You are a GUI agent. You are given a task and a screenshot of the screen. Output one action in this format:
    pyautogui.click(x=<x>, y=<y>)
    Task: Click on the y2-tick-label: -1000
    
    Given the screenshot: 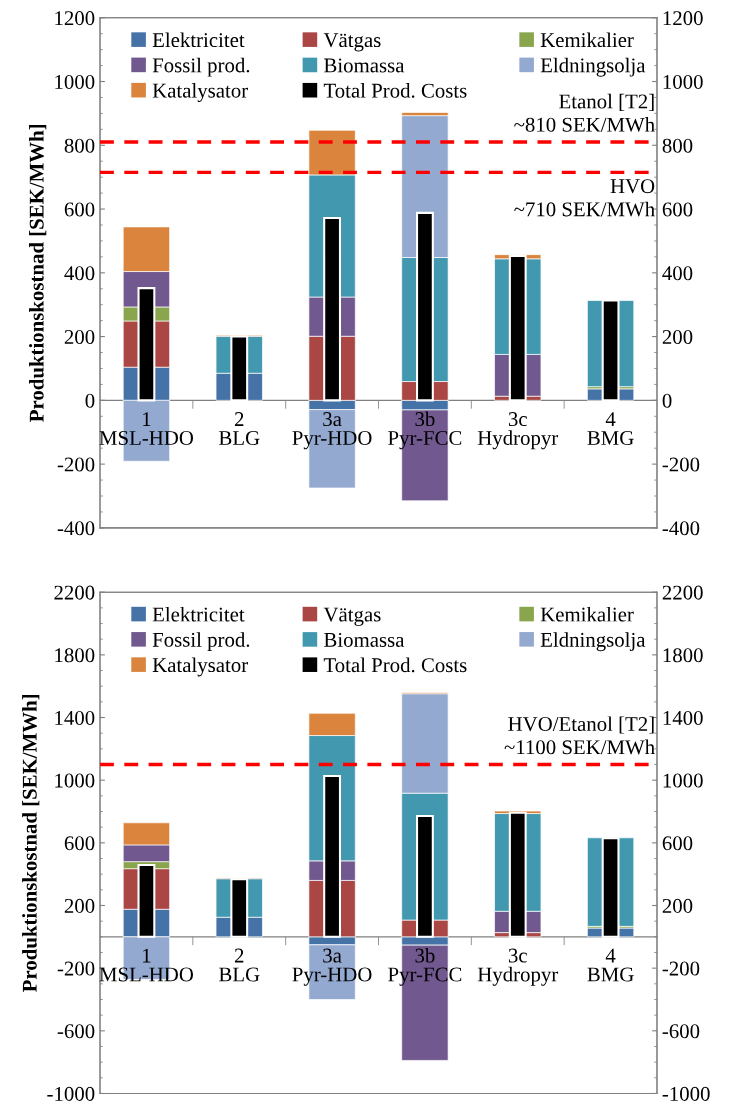 What is the action you would take?
    pyautogui.click(x=686, y=1093)
    